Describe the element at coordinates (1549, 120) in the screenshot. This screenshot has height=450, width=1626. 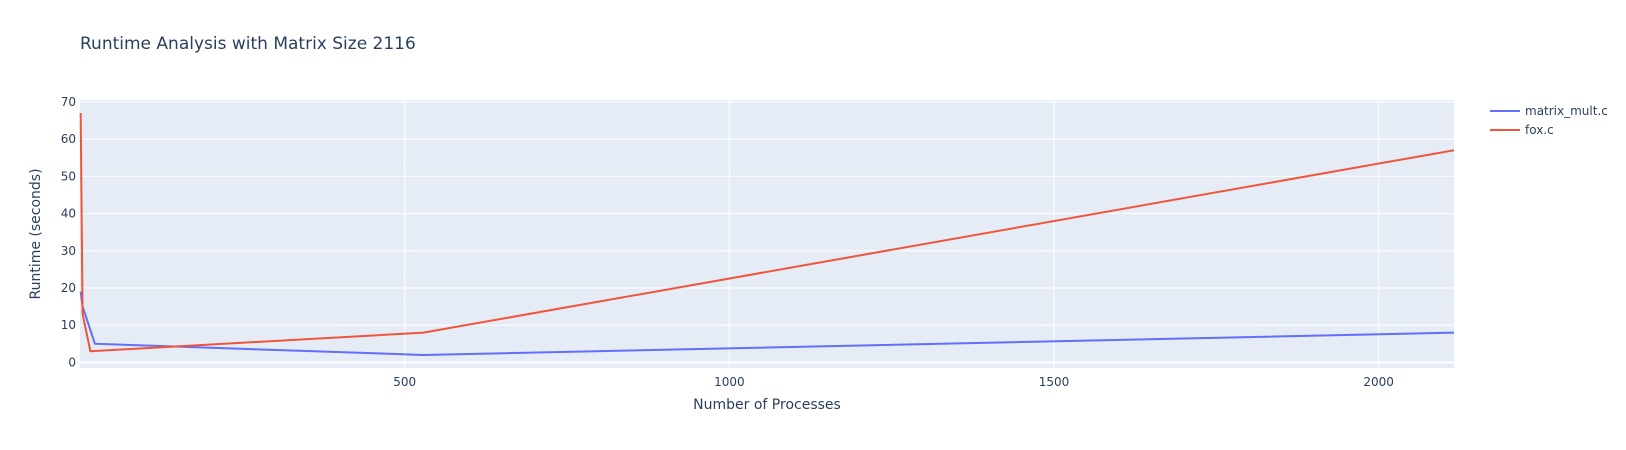
I see `legend: matrix_mult.c fox.c` at that location.